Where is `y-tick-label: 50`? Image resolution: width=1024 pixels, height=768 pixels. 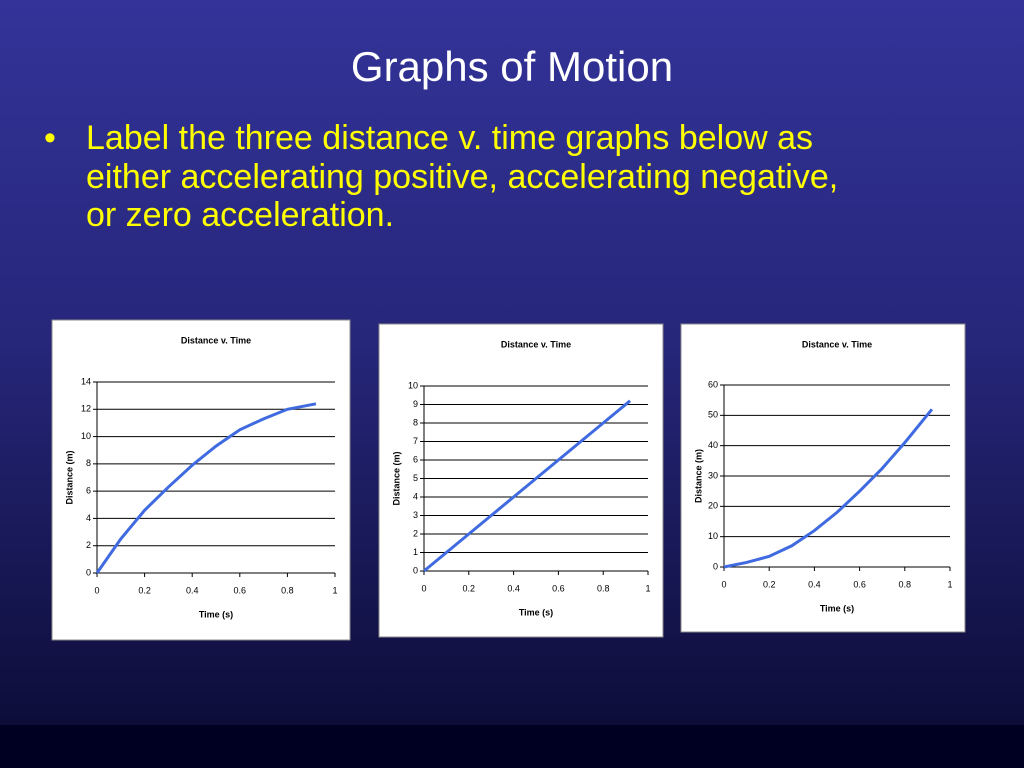
y-tick-label: 50 is located at coordinates (713, 415).